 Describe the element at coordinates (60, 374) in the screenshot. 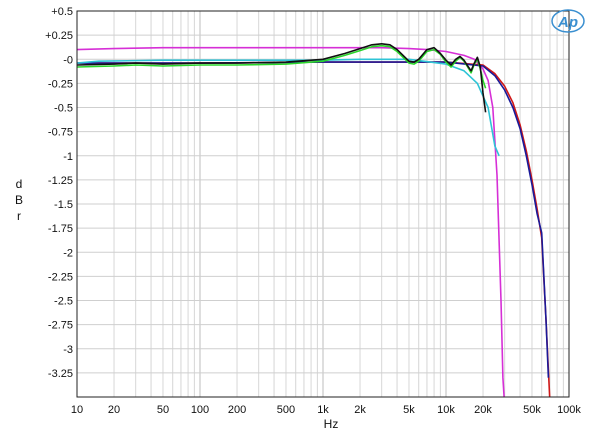

I see `y-tick-label: -3.25` at that location.